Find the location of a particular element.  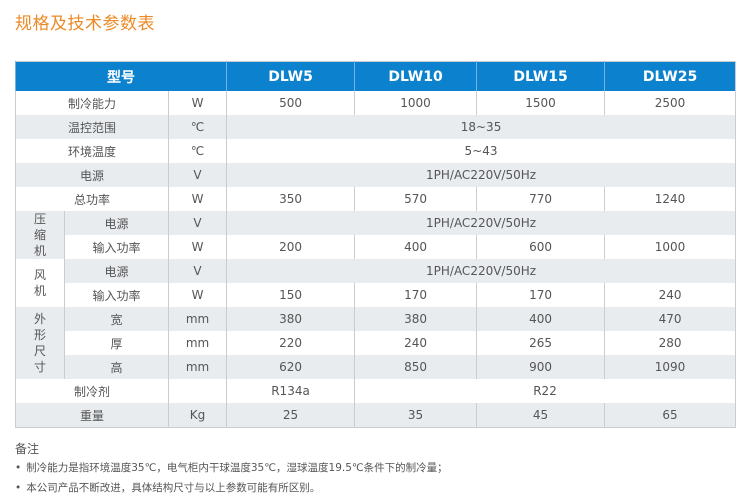

table-row: 制冷能力 W 500 1000 1500 2500 is located at coordinates (375, 103).